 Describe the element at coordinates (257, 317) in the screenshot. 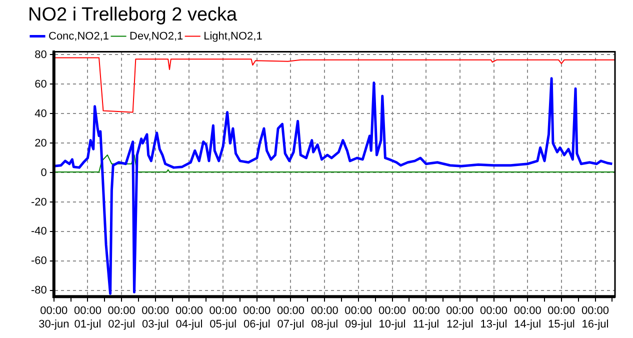

I see `x-tick-label: 00:00 06-jul` at that location.